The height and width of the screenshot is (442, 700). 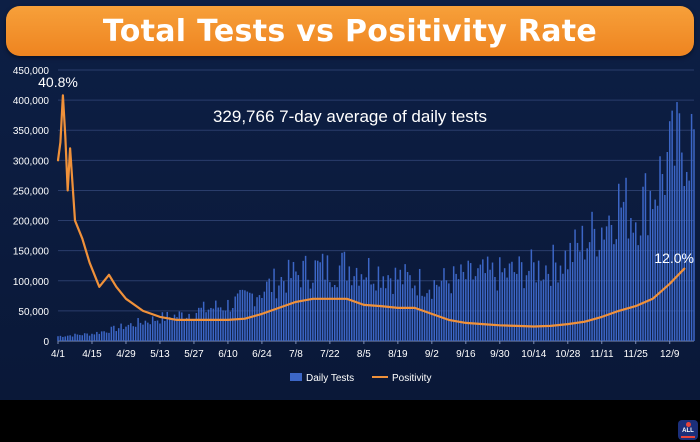 I want to click on chart-legend: Daily Tests Positivity, so click(x=360, y=378).